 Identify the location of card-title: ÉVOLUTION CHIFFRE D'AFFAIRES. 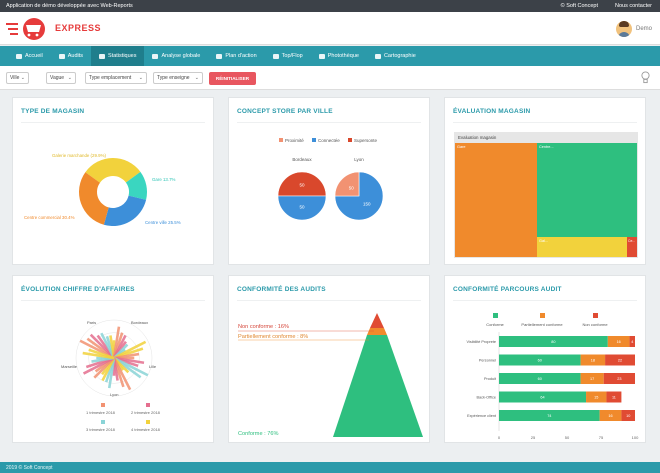
(78, 289).